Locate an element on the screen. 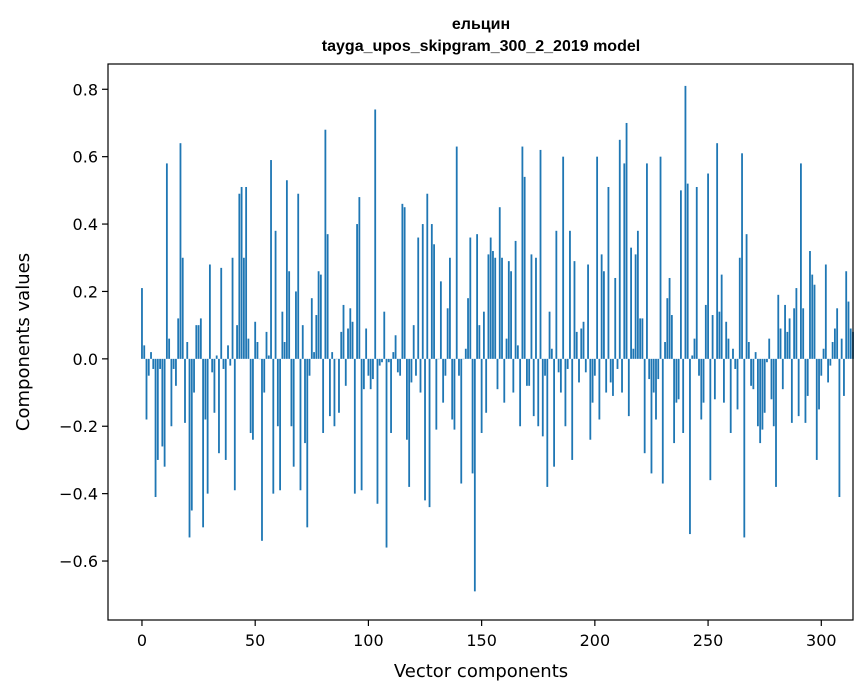 The height and width of the screenshot is (696, 867). y-tick-label: 0.0 is located at coordinates (85, 359).